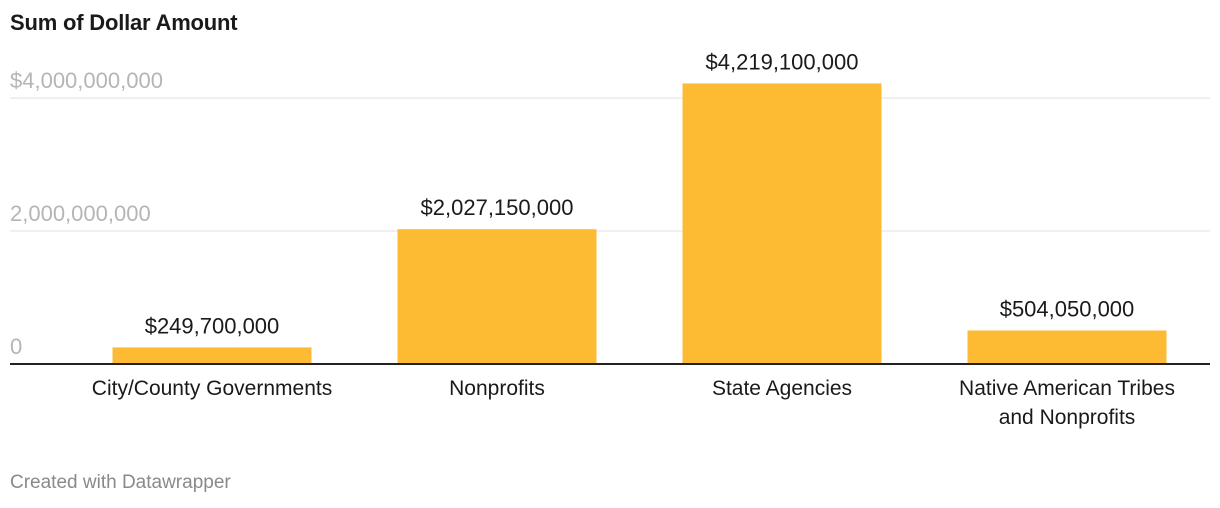 Image resolution: width=1220 pixels, height=508 pixels. I want to click on y-tick-label: 2,000,000,000, so click(80, 213).